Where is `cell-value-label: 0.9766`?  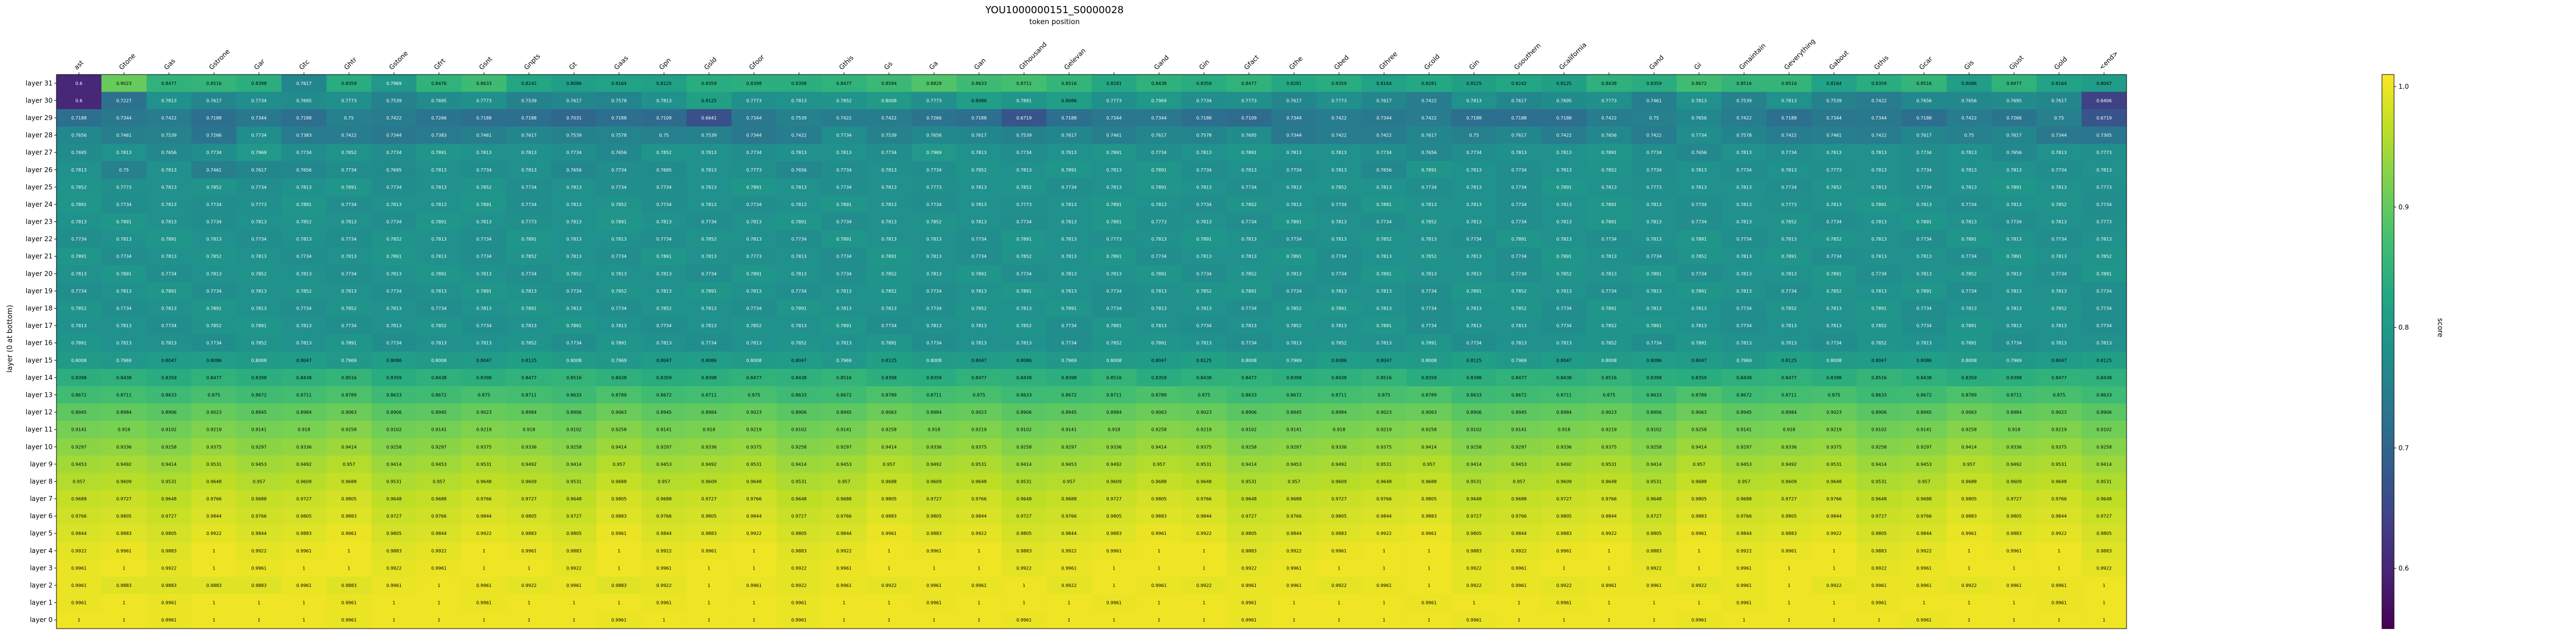
cell-value-label: 0.9766 is located at coordinates (1744, 516).